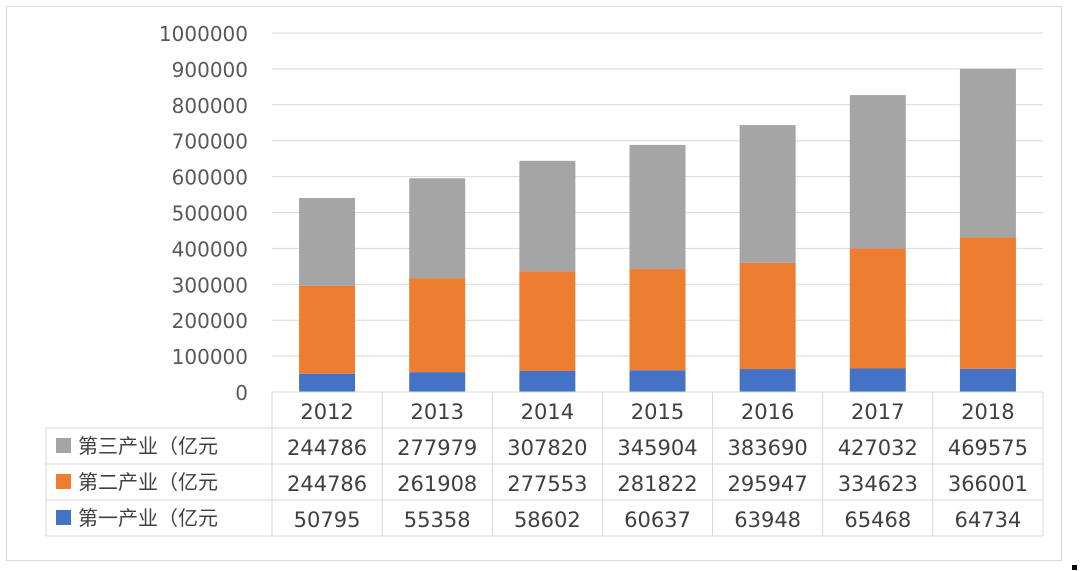  I want to click on y-tick-label: 600000, so click(210, 178).